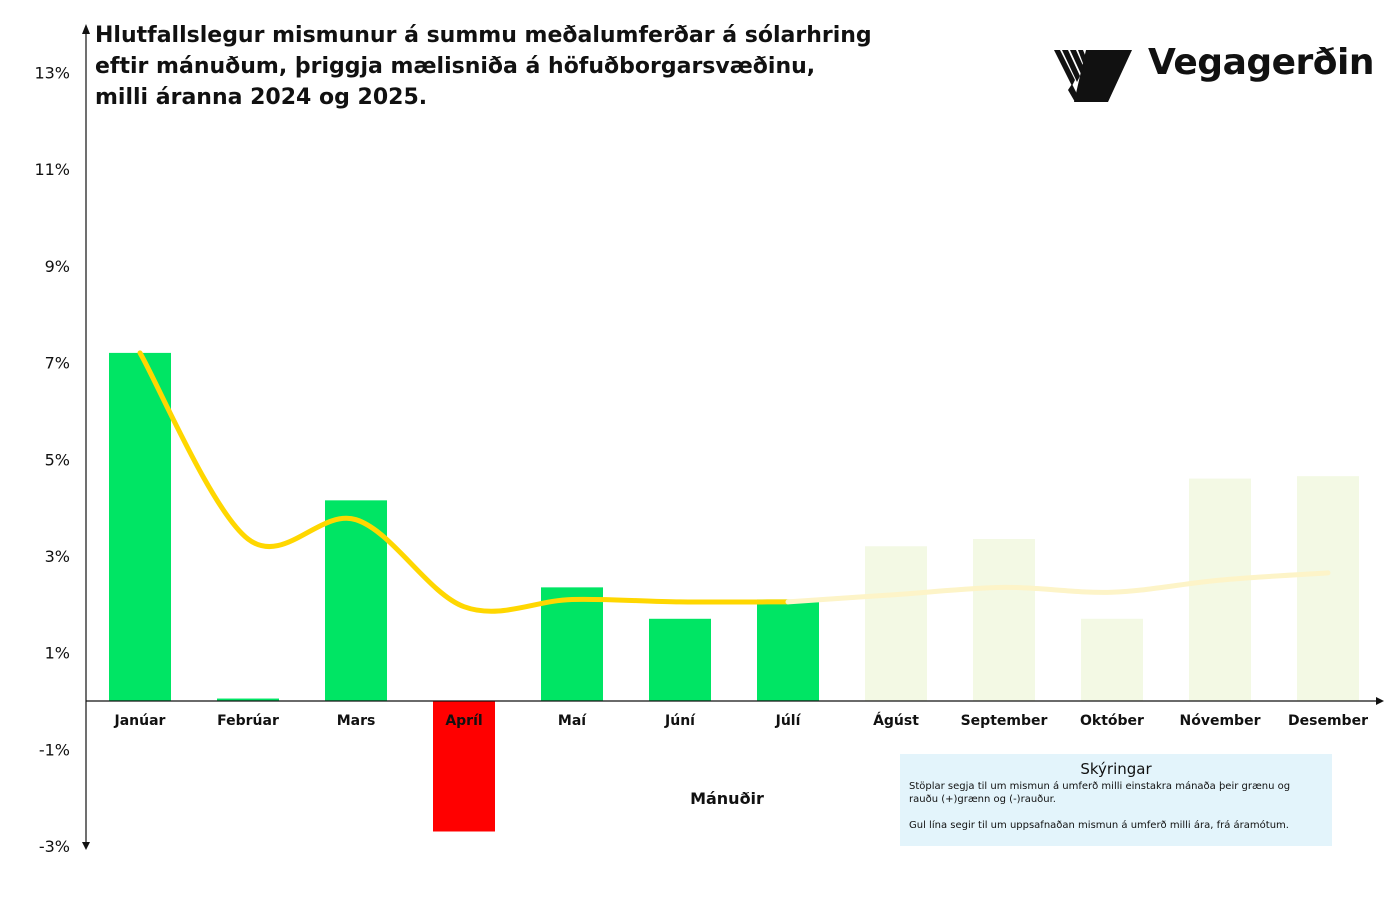 Image resolution: width=1394 pixels, height=905 pixels. What do you see at coordinates (680, 659) in the screenshot?
I see `bar-júní` at bounding box center [680, 659].